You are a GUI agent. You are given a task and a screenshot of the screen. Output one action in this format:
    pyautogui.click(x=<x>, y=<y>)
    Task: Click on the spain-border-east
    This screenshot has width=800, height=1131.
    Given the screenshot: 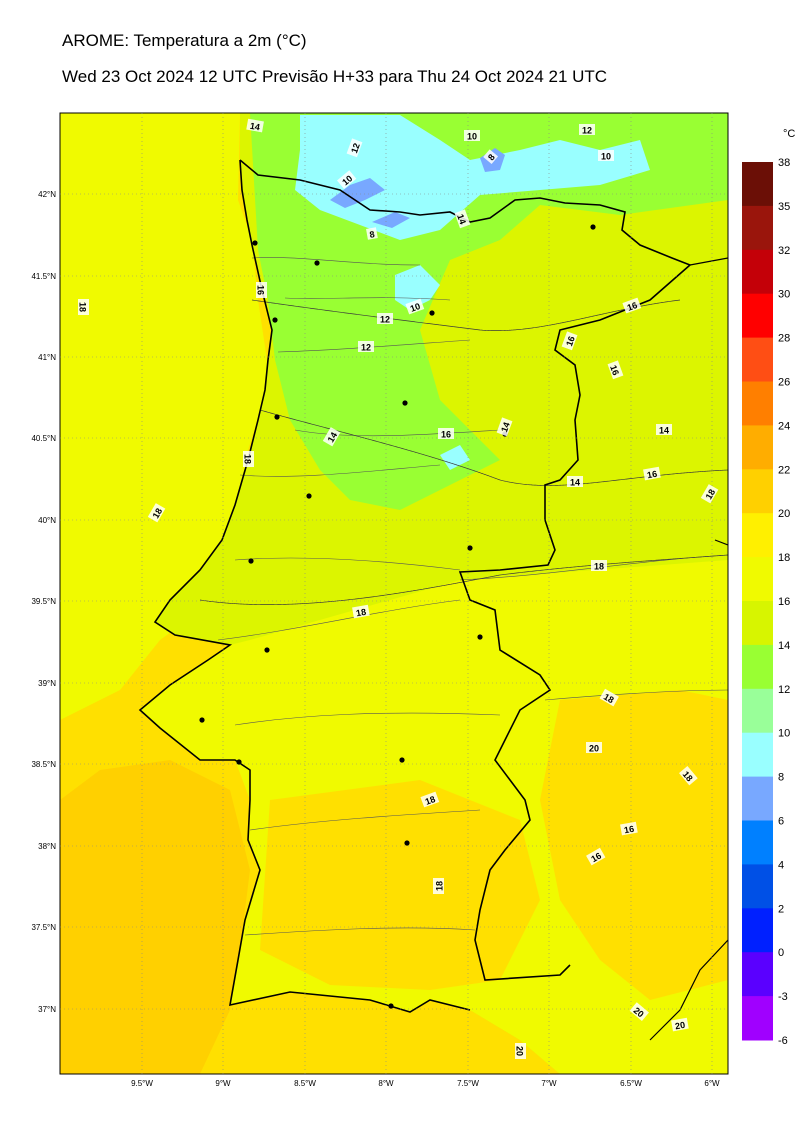 What is the action you would take?
    pyautogui.click(x=688, y=649)
    